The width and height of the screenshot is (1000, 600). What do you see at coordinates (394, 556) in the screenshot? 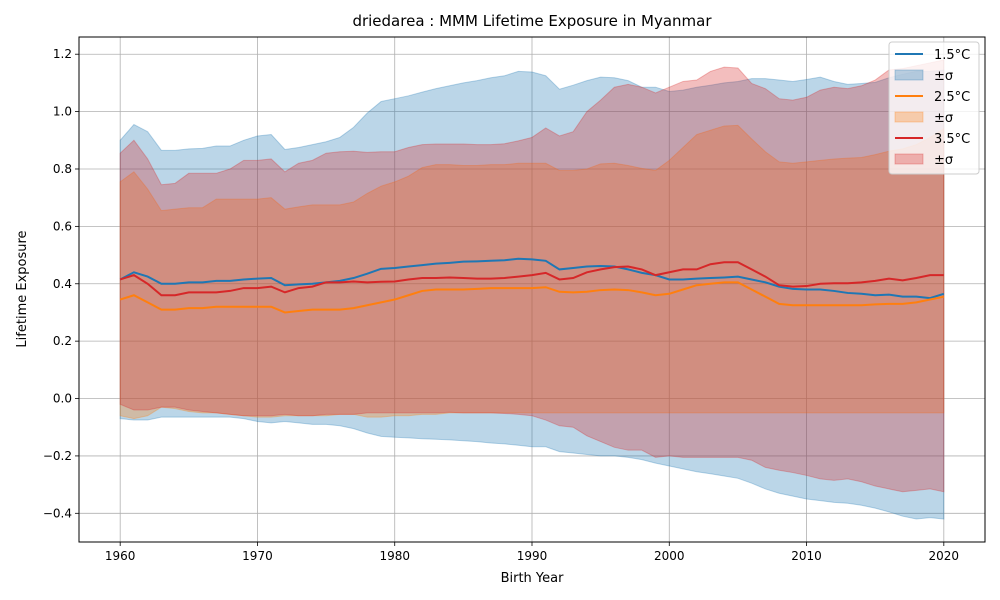
I see `x-tick-label: 1980` at bounding box center [394, 556].